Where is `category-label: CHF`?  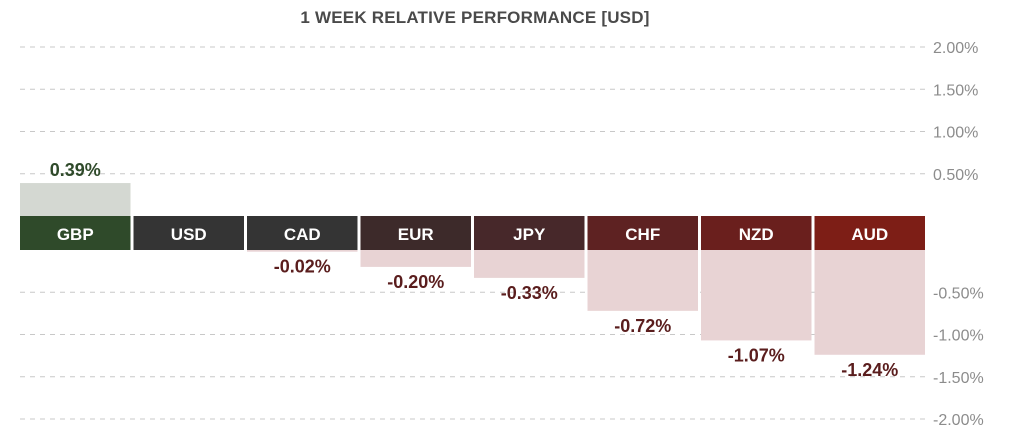
category-label: CHF is located at coordinates (642, 234).